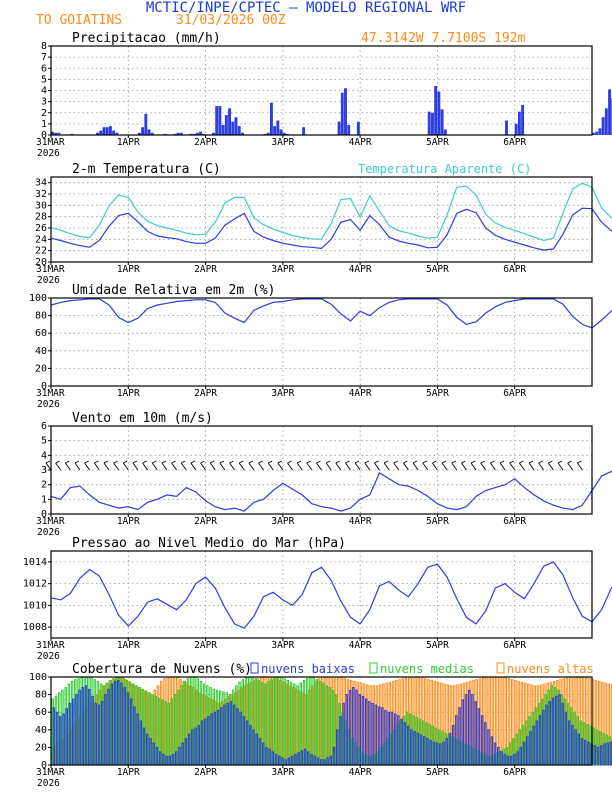 This screenshot has width=612, height=792. Describe the element at coordinates (611, 725) in the screenshot. I see `cloud-bar-orange` at that location.